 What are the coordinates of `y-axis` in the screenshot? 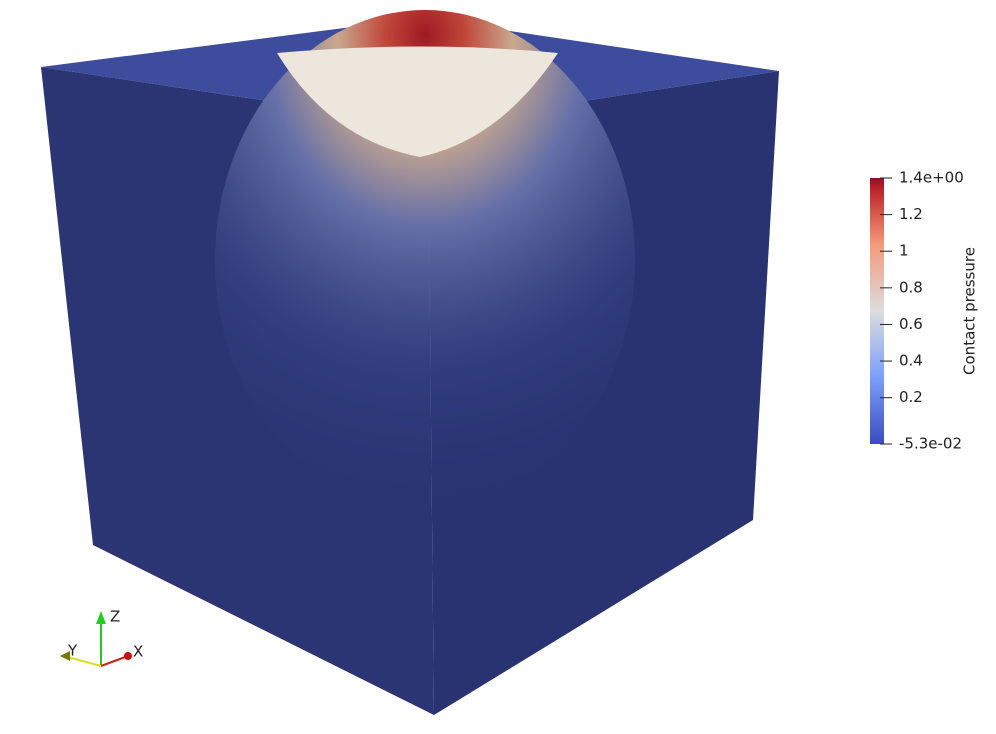 It's located at (82, 661).